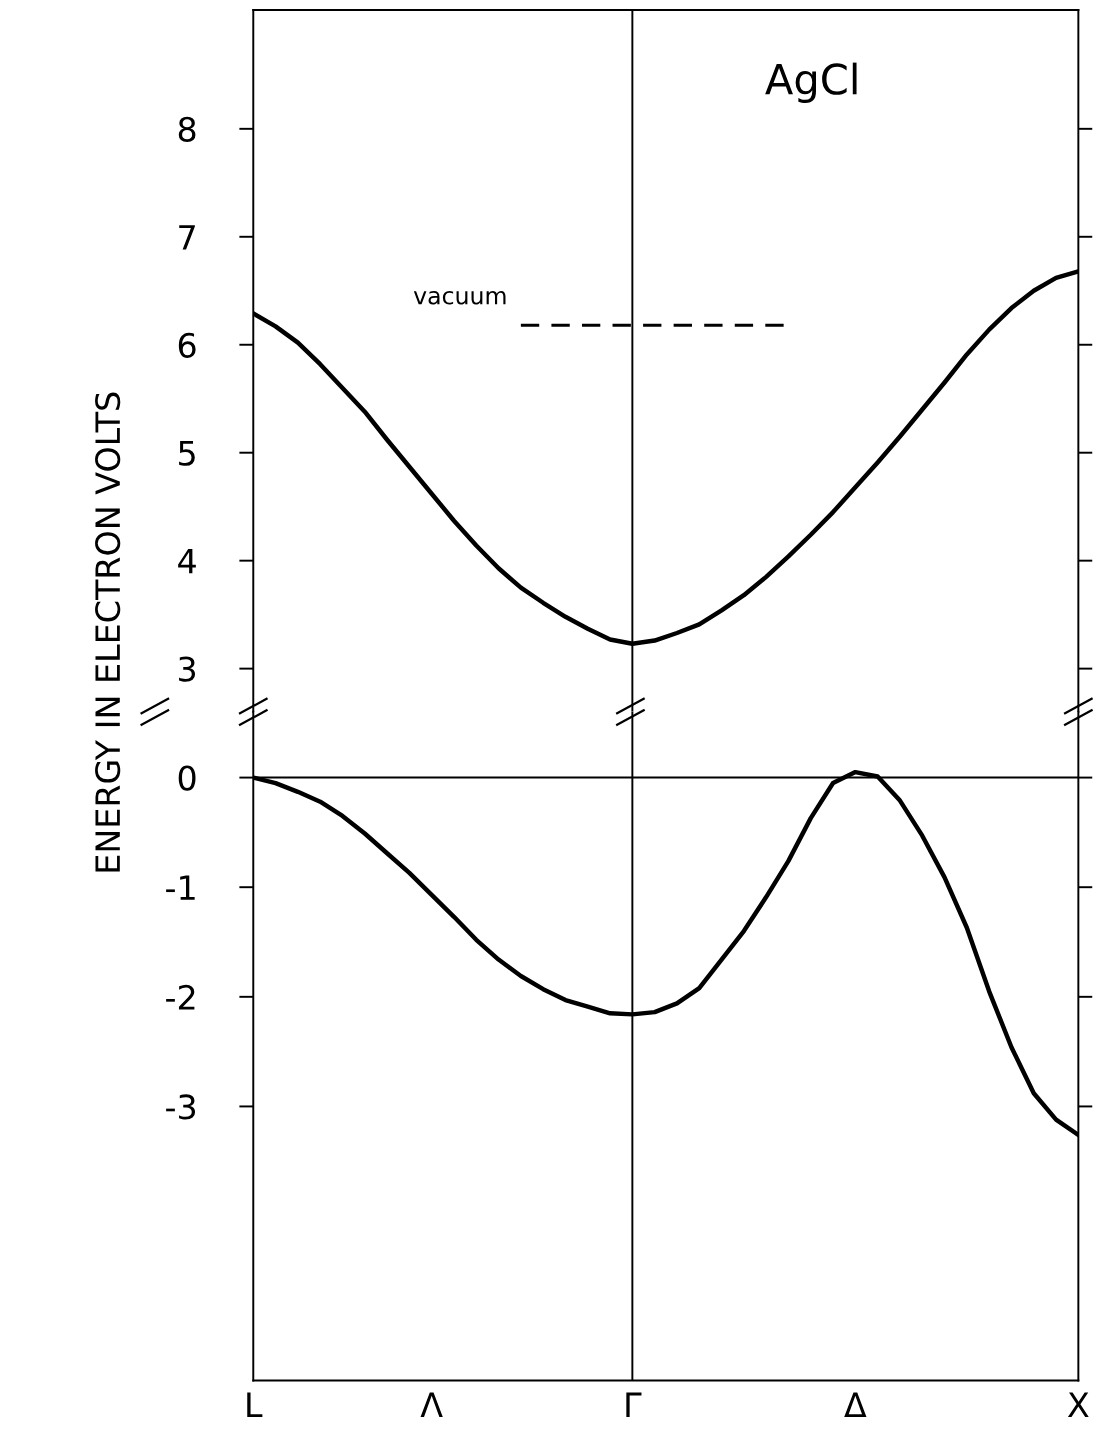  Describe the element at coordinates (181, 1107) in the screenshot. I see `y-tick-label: -3` at that location.